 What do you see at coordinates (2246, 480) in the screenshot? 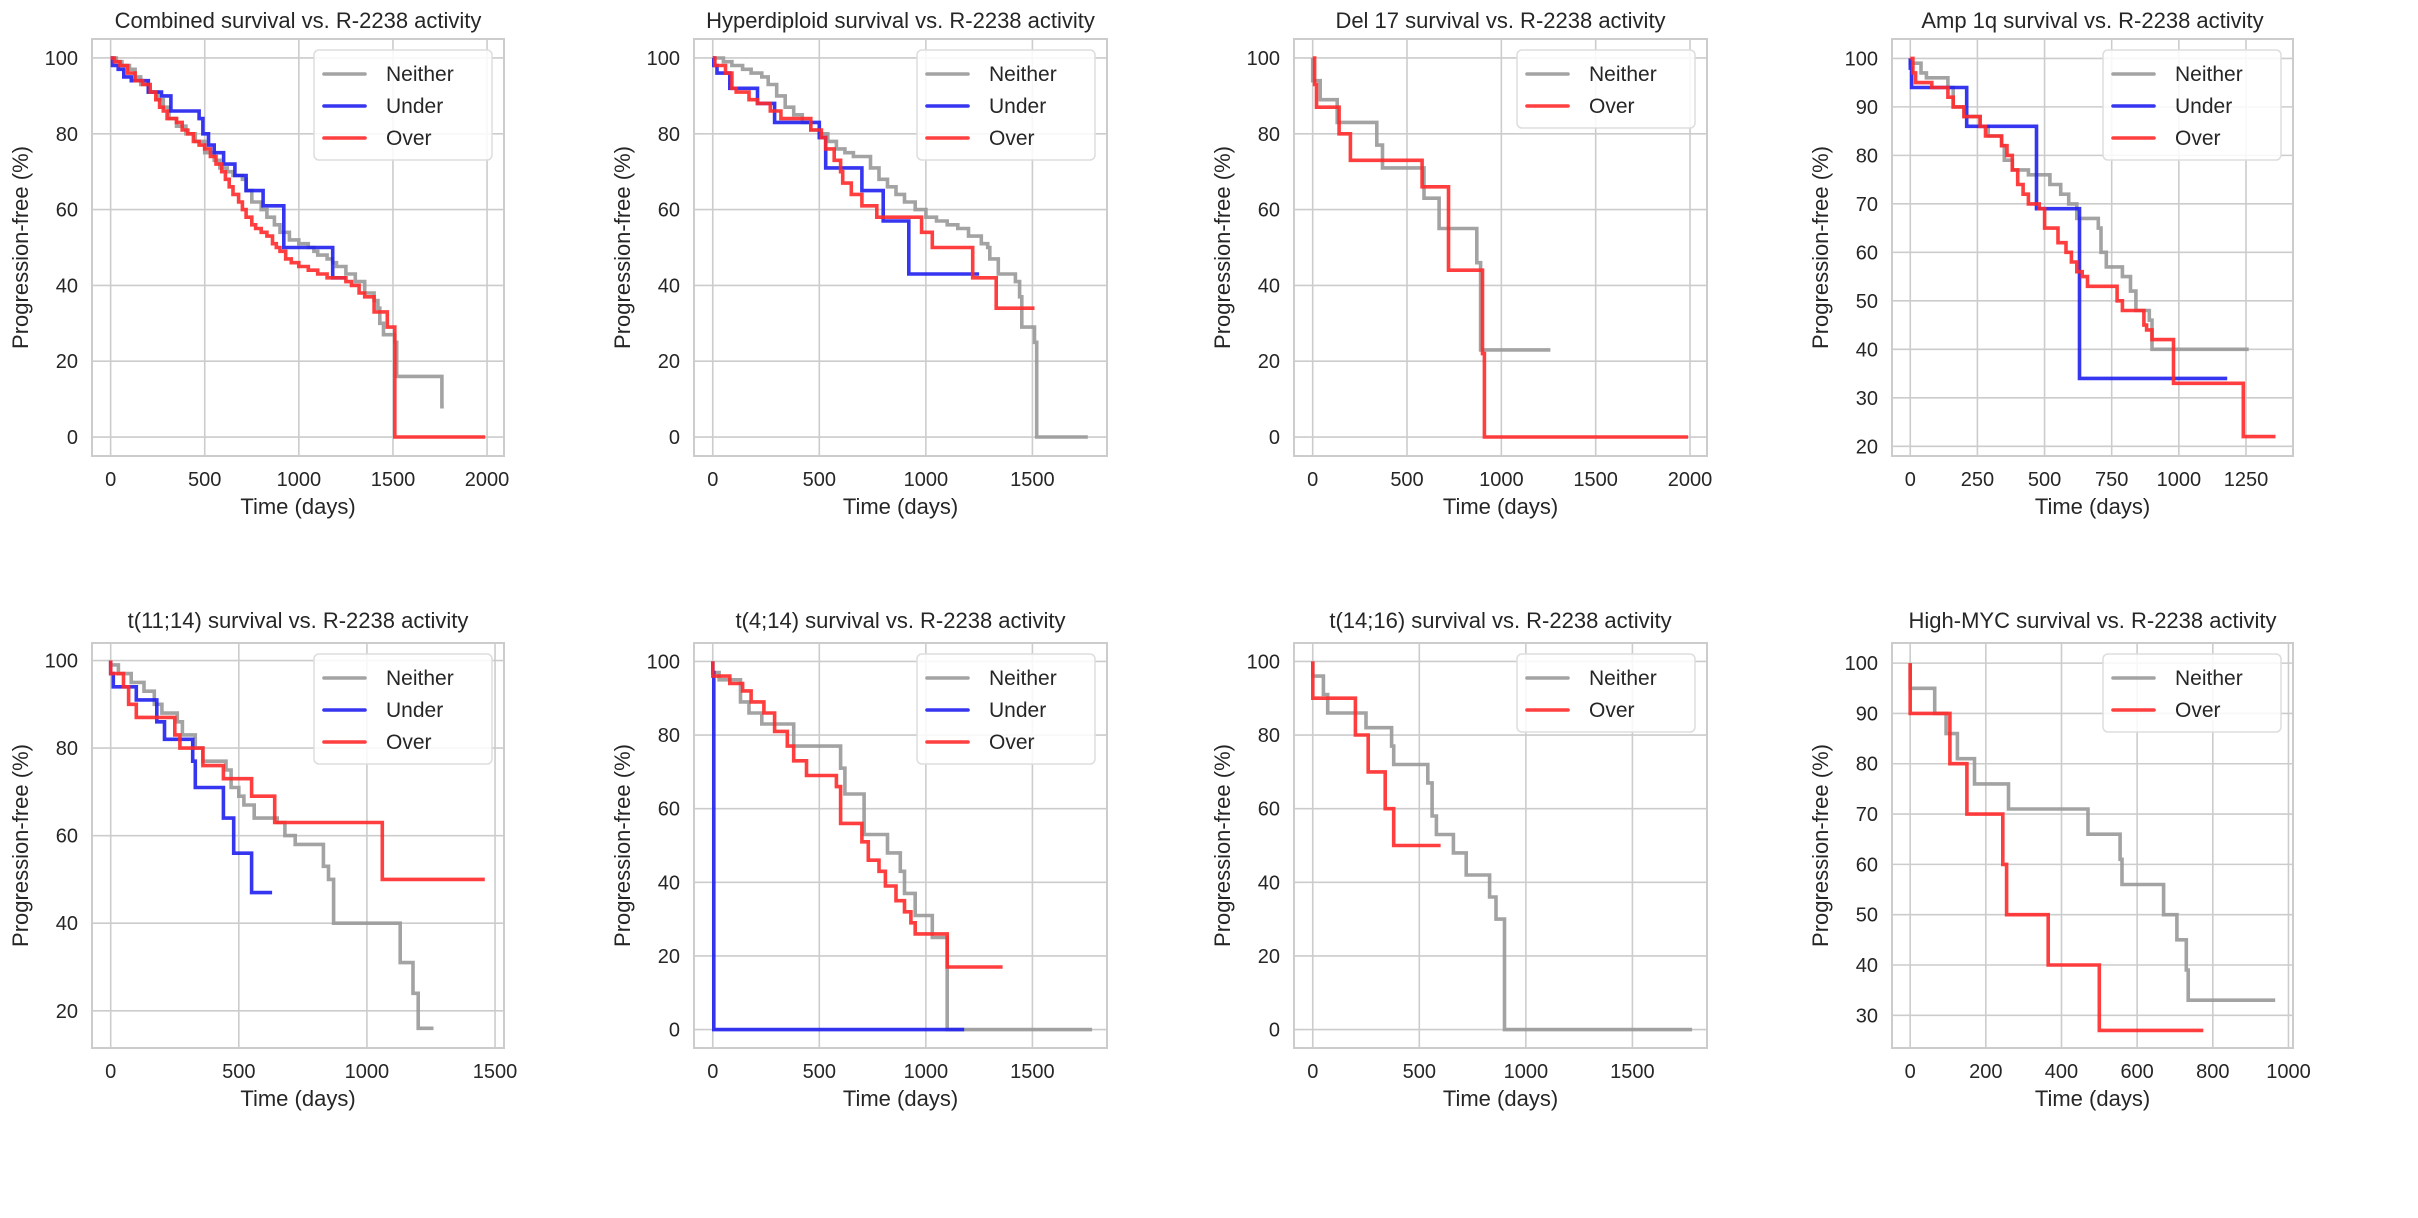
I see `x-tick-label: 1250` at bounding box center [2246, 480].